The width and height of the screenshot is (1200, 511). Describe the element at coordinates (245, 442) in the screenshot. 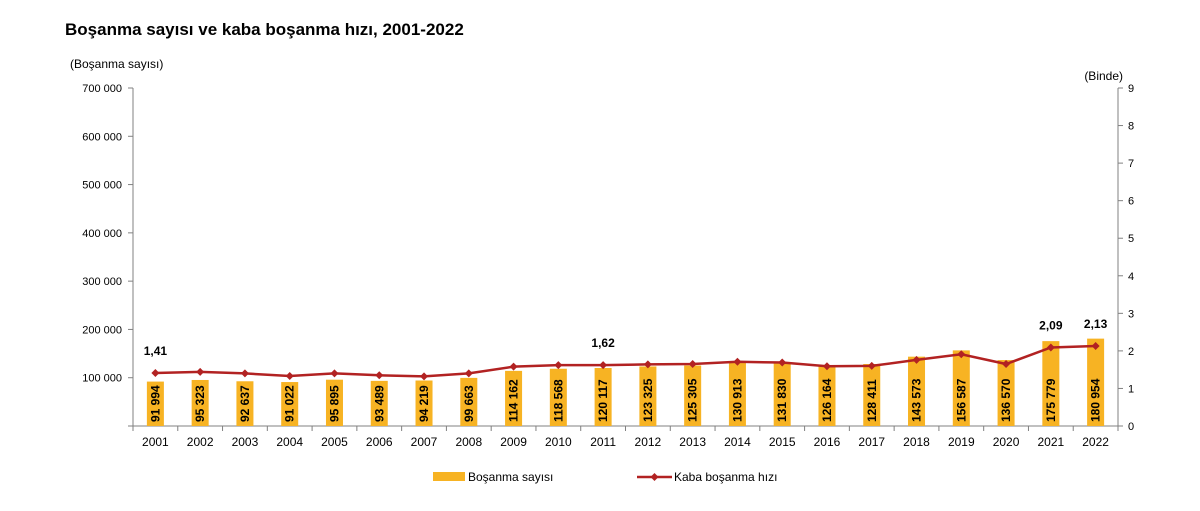

I see `x-tick-label: 2003` at that location.